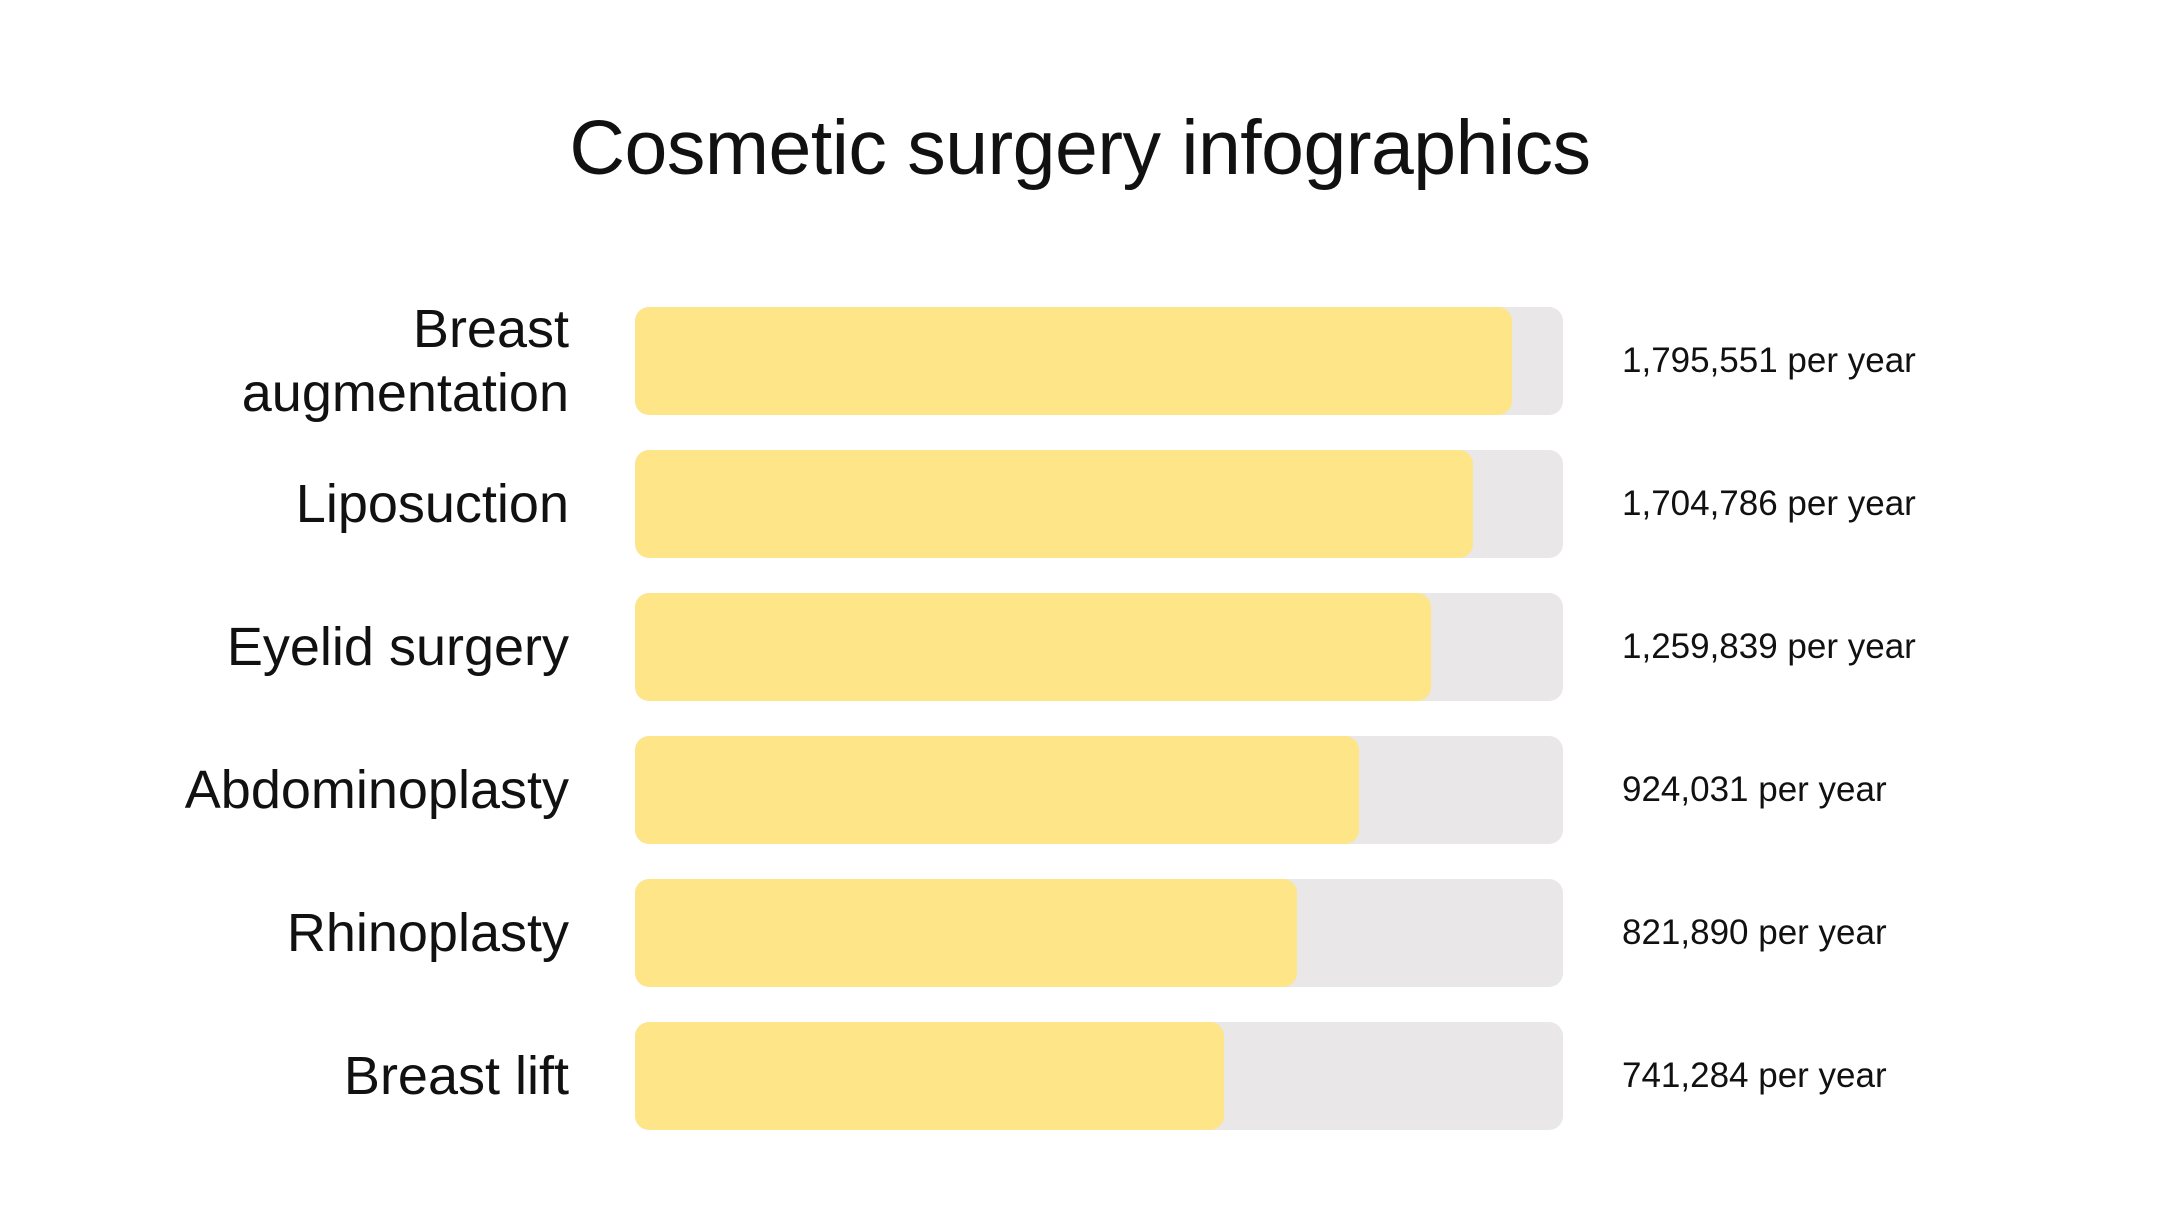  I want to click on value-label: 741,284 per year, so click(1754, 1075).